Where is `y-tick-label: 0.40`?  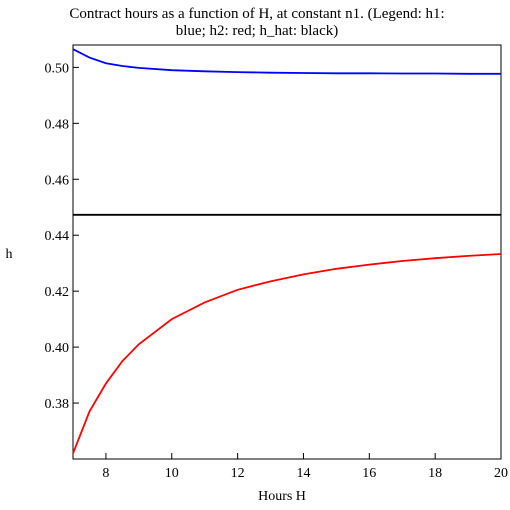
y-tick-label: 0.40 is located at coordinates (57, 348).